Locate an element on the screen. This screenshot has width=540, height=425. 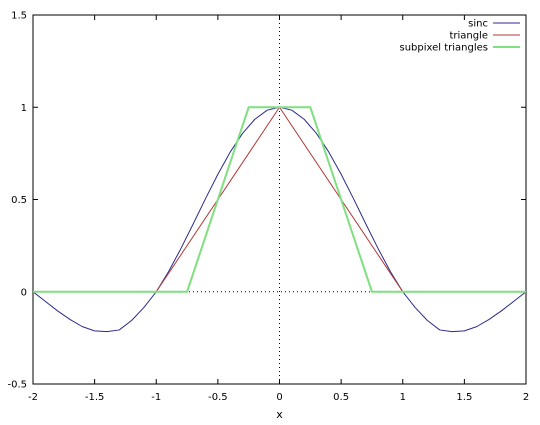
y-tick-label: 1.5 is located at coordinates (19, 16).